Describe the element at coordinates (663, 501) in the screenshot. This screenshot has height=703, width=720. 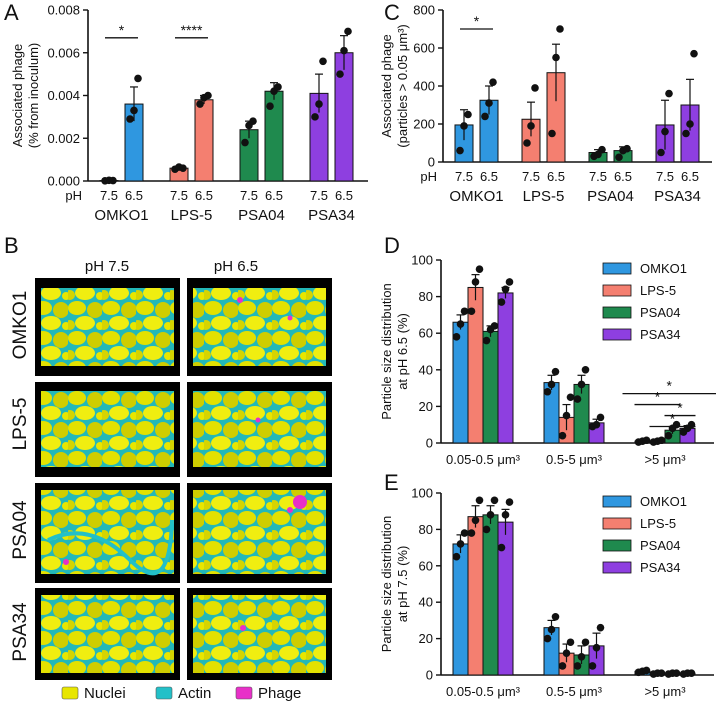
I see `legend-label-omko1: OMKO1` at that location.